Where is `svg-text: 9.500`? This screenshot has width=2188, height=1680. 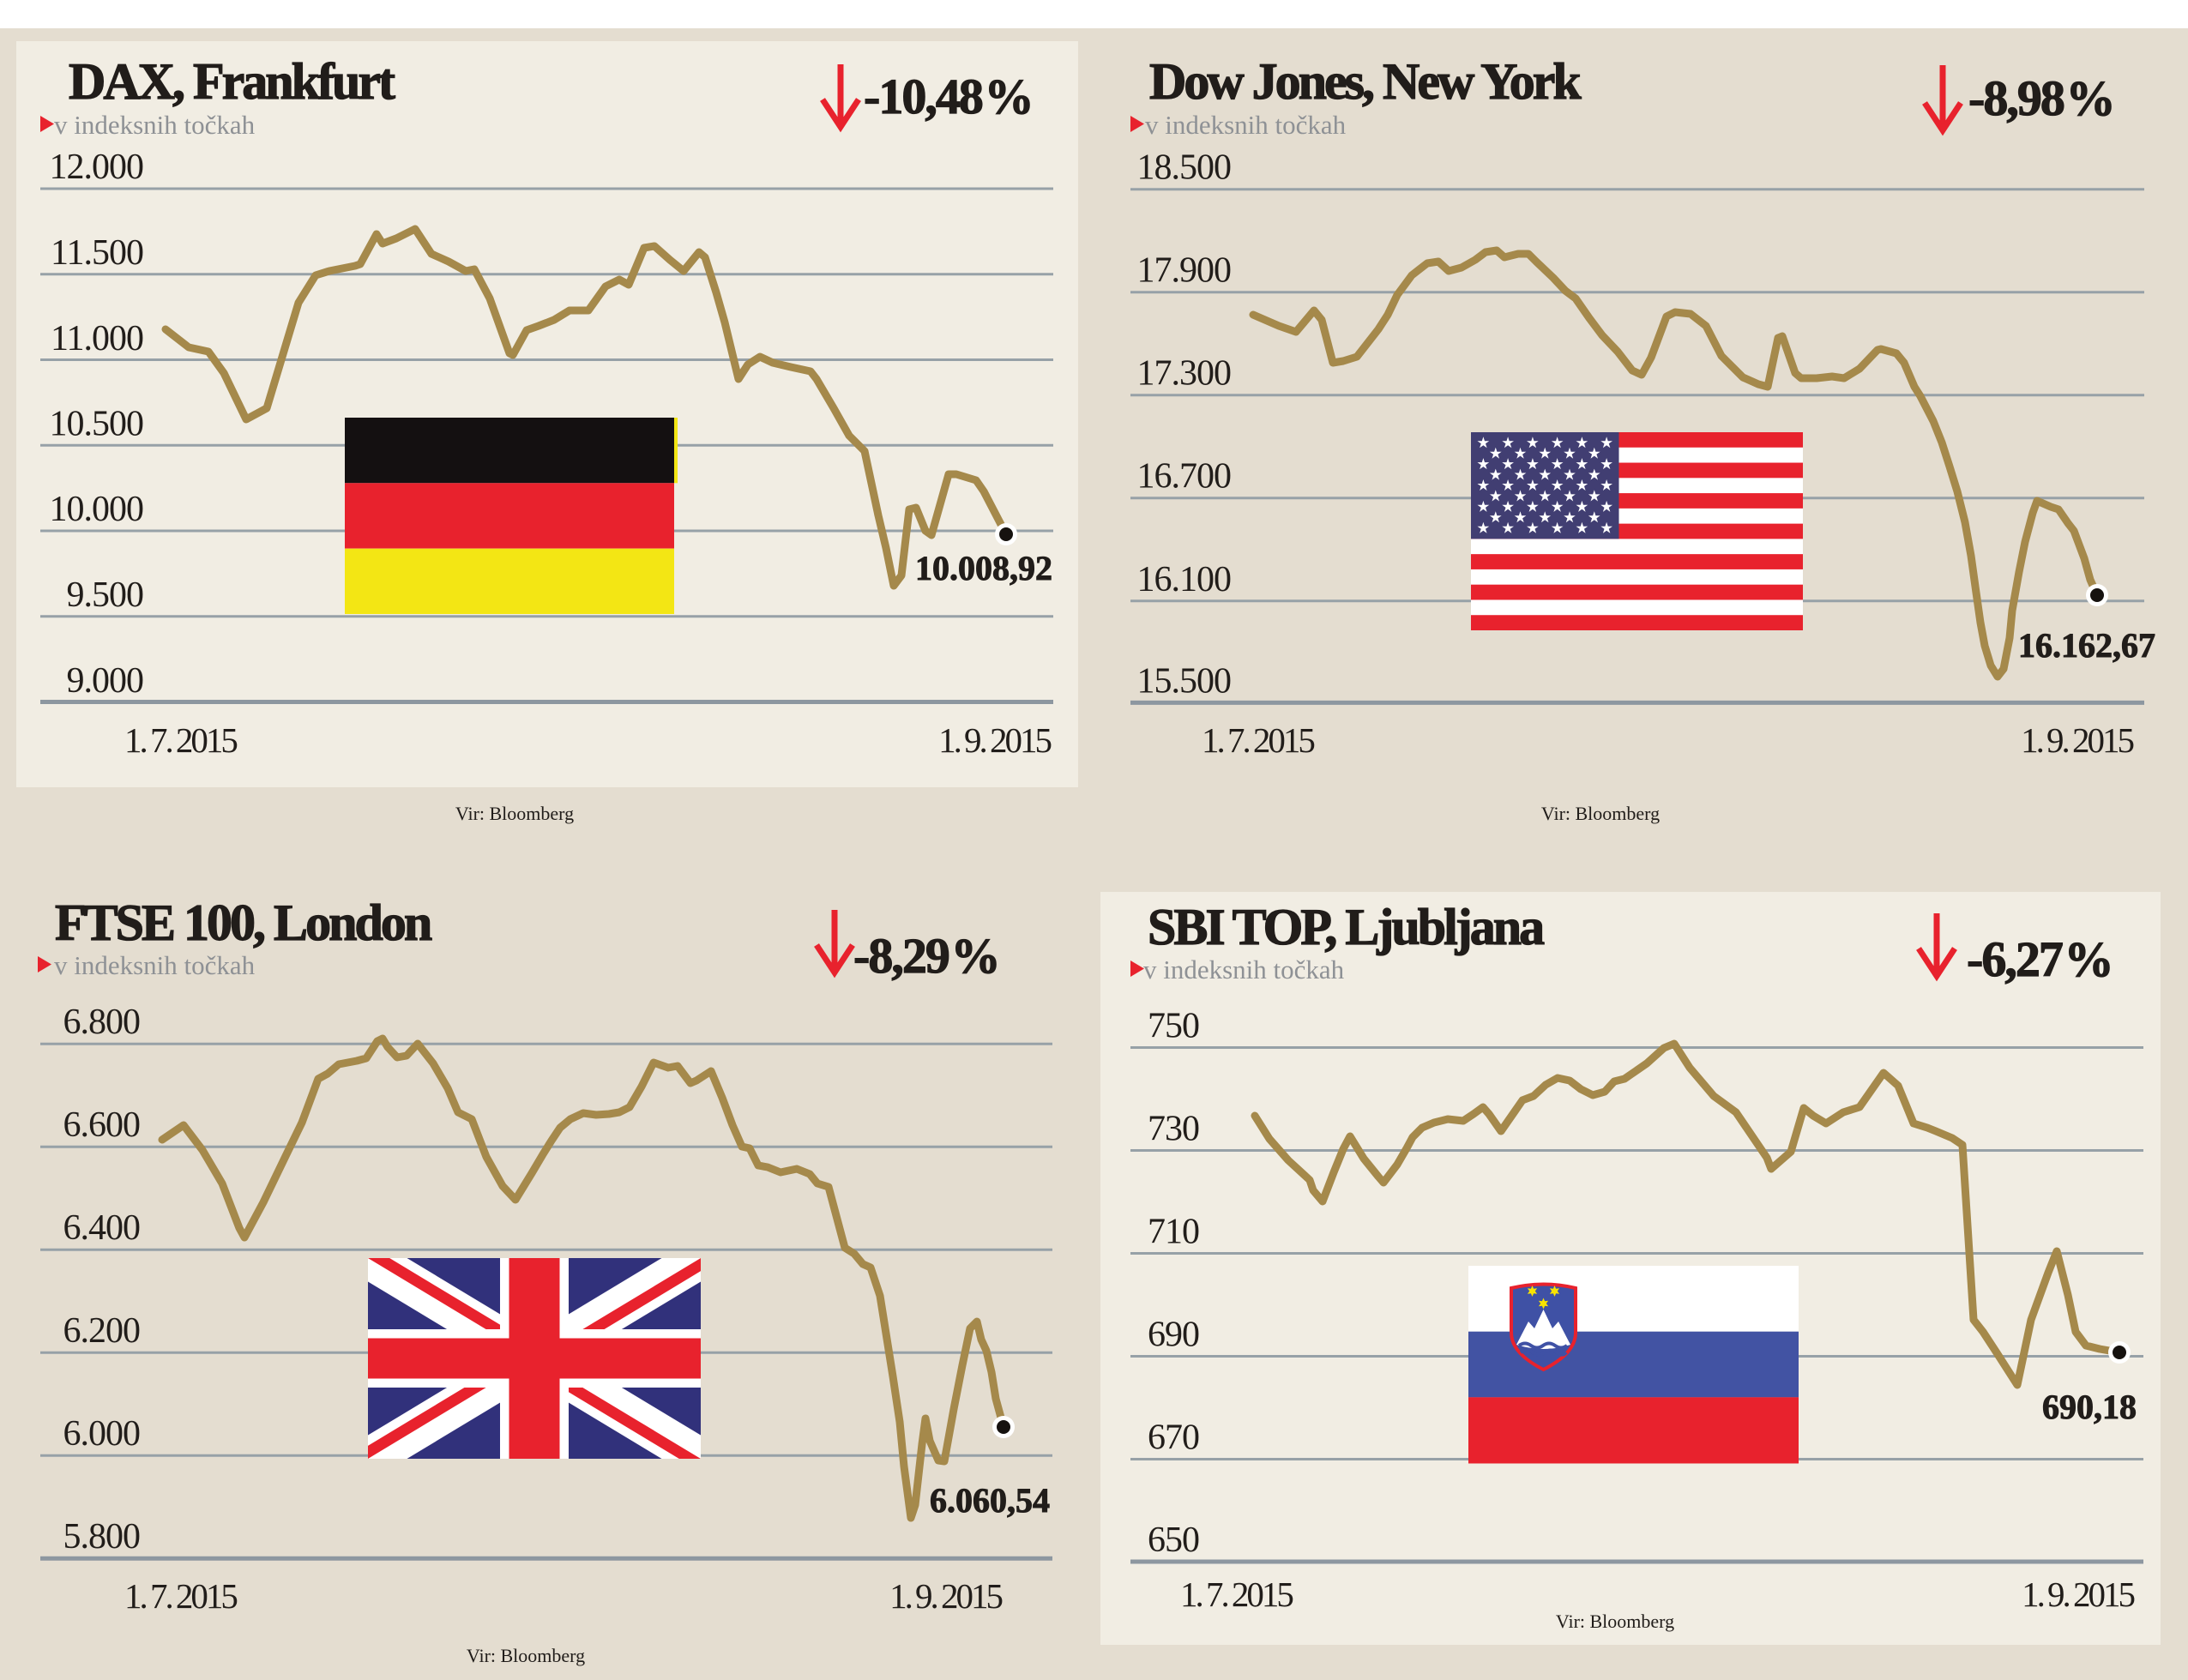
svg-text: 9.500 is located at coordinates (105, 595).